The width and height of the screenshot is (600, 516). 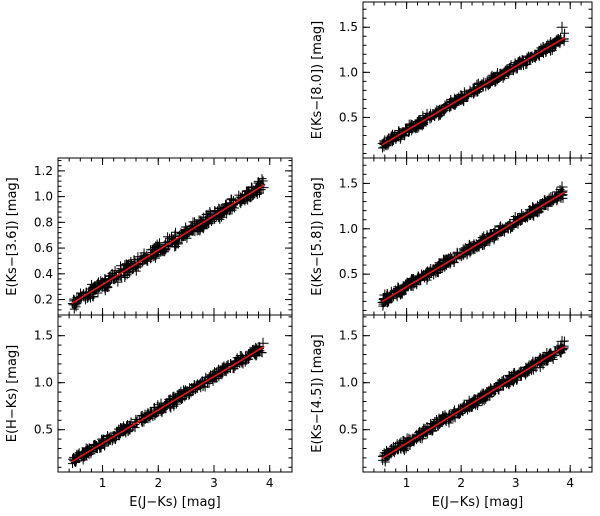 I want to click on y-axis-label: E(H−Ks) [mag], so click(x=12, y=393).